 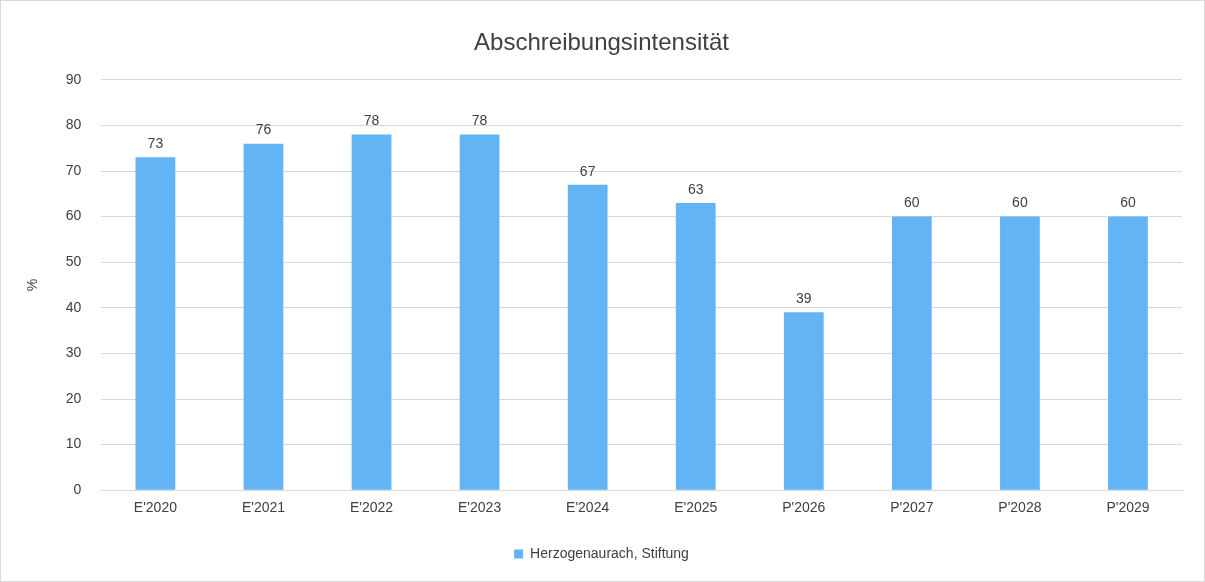 I want to click on x-tick-label: P'2028, so click(x=1020, y=507).